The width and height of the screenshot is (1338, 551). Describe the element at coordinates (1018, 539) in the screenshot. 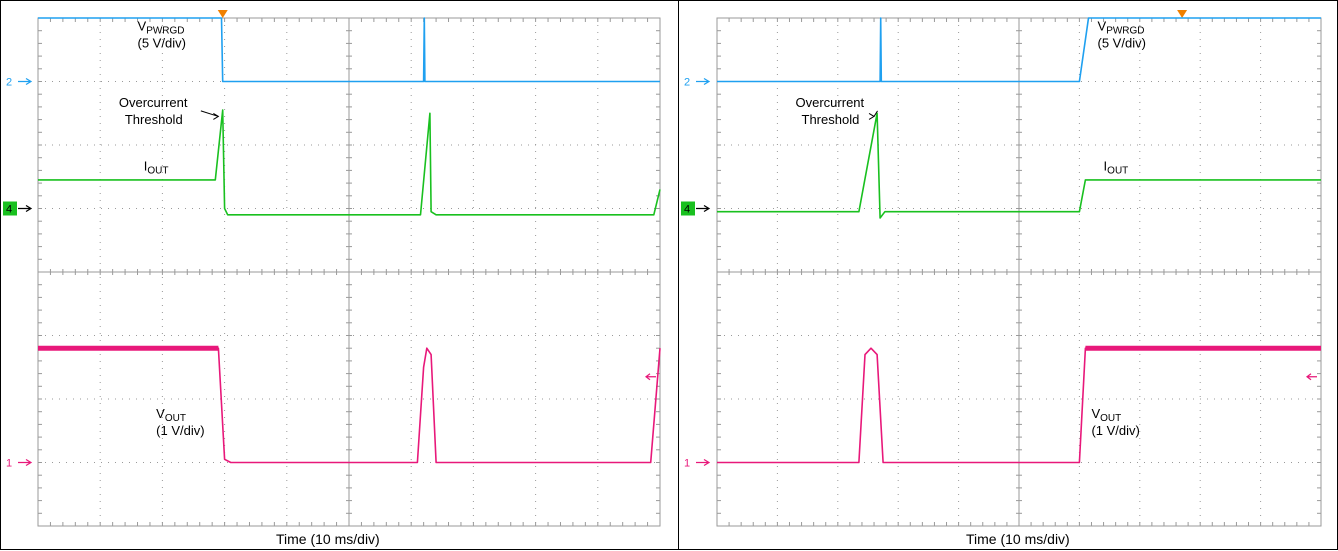

I see `x-axis-label-right: Time (10 ms/div)` at that location.